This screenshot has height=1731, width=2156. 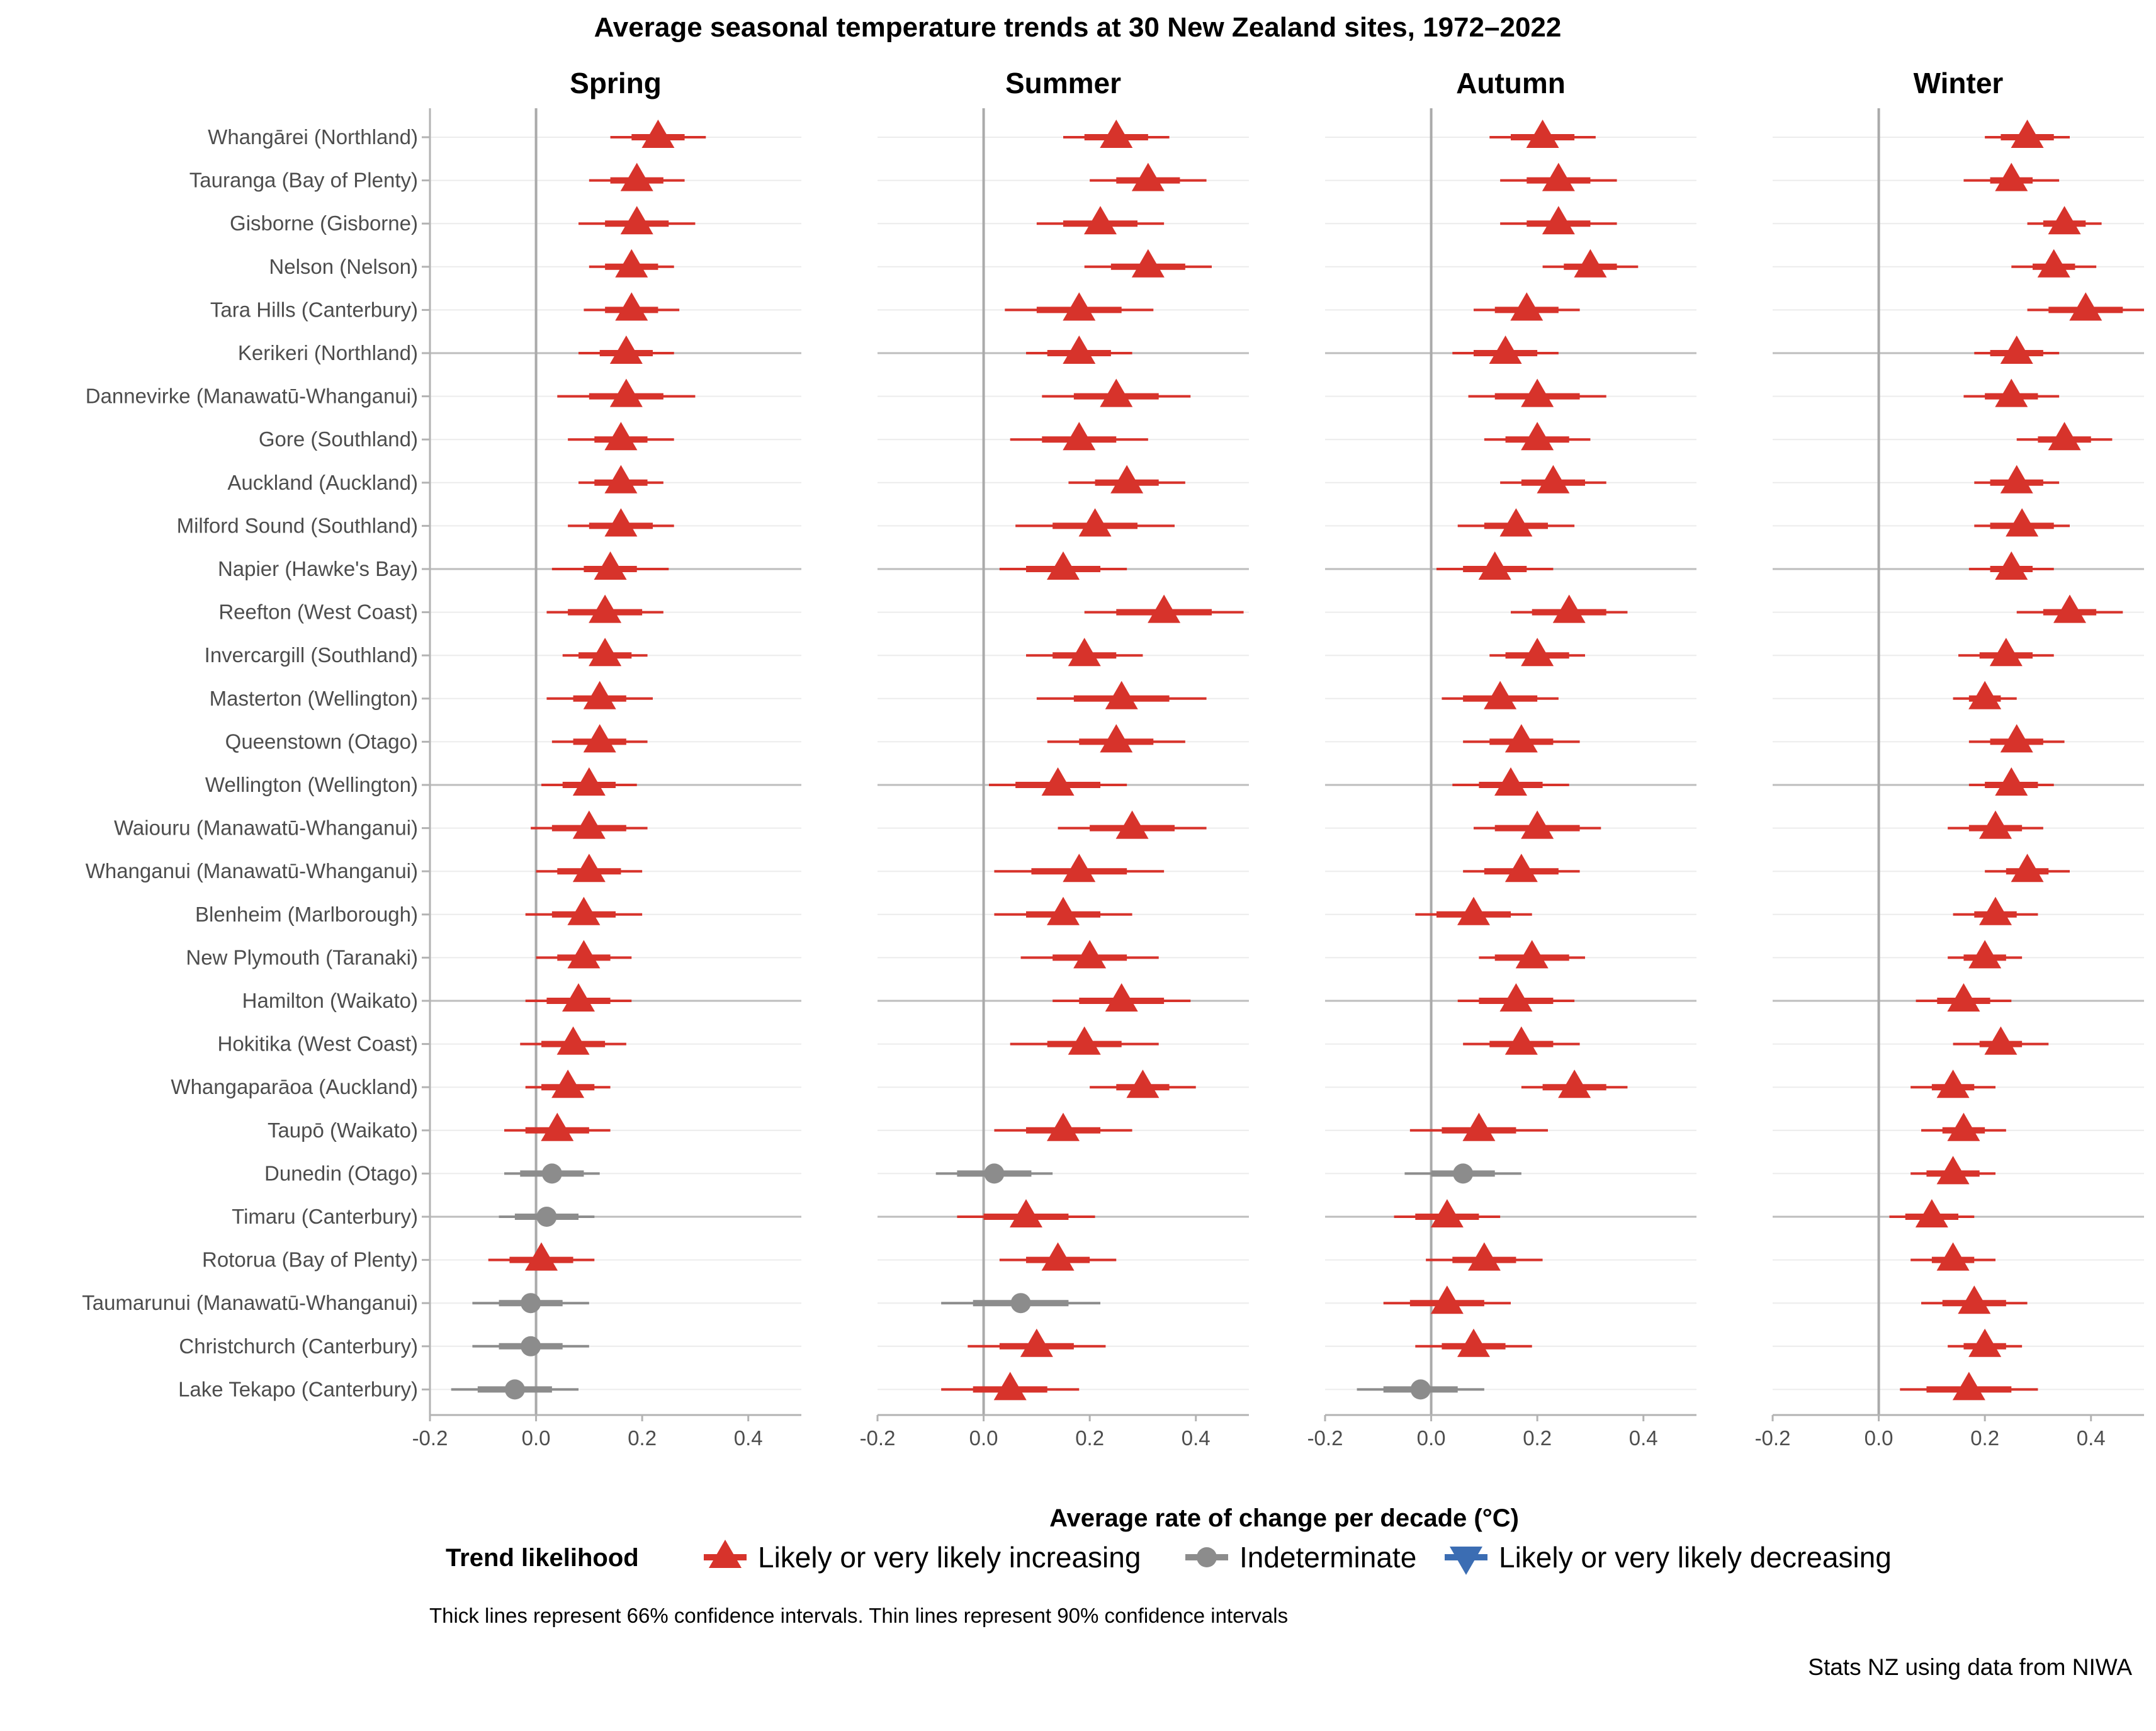 What do you see at coordinates (311, 655) in the screenshot?
I see `site-label: Invercargill (Southland)` at bounding box center [311, 655].